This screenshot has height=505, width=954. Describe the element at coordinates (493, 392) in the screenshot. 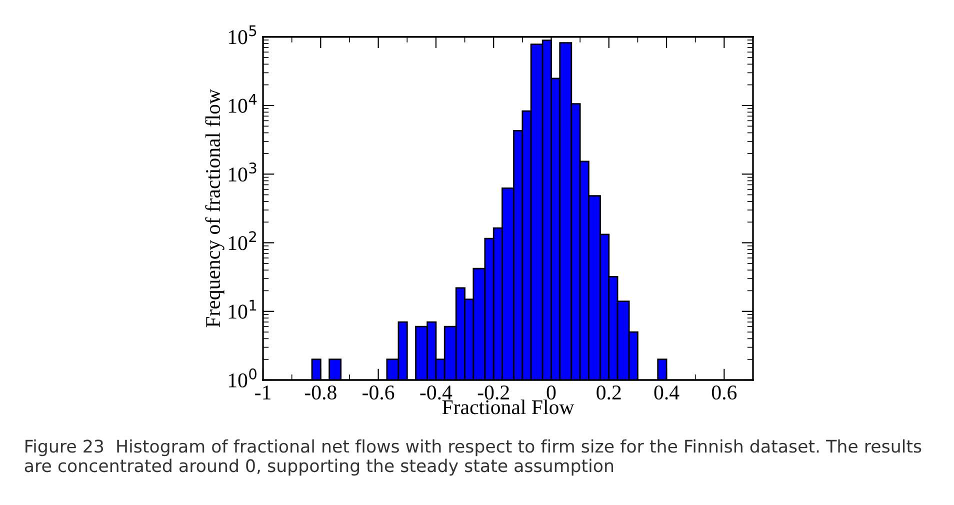

I see `x-tick-label: -0.2` at that location.